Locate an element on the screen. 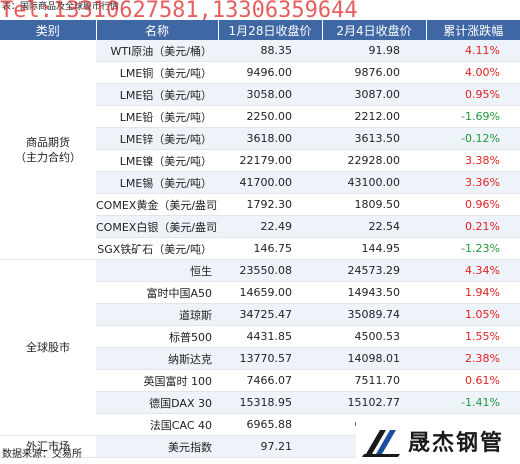  header-row: 类别 名称 1月28日收盘价 2月4日收盘价 累计涨跌幅 is located at coordinates (260, 30).